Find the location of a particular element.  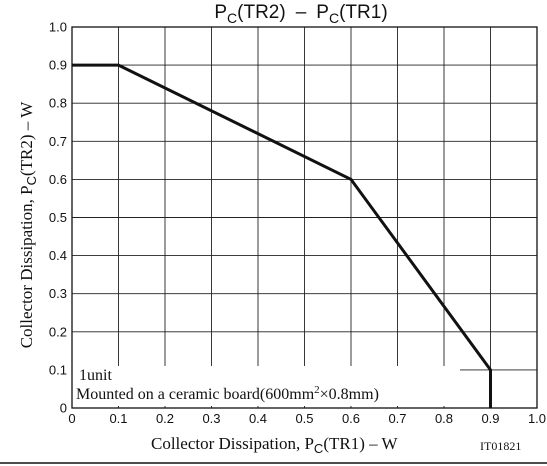

figure-code: IT01821 is located at coordinates (500, 446).